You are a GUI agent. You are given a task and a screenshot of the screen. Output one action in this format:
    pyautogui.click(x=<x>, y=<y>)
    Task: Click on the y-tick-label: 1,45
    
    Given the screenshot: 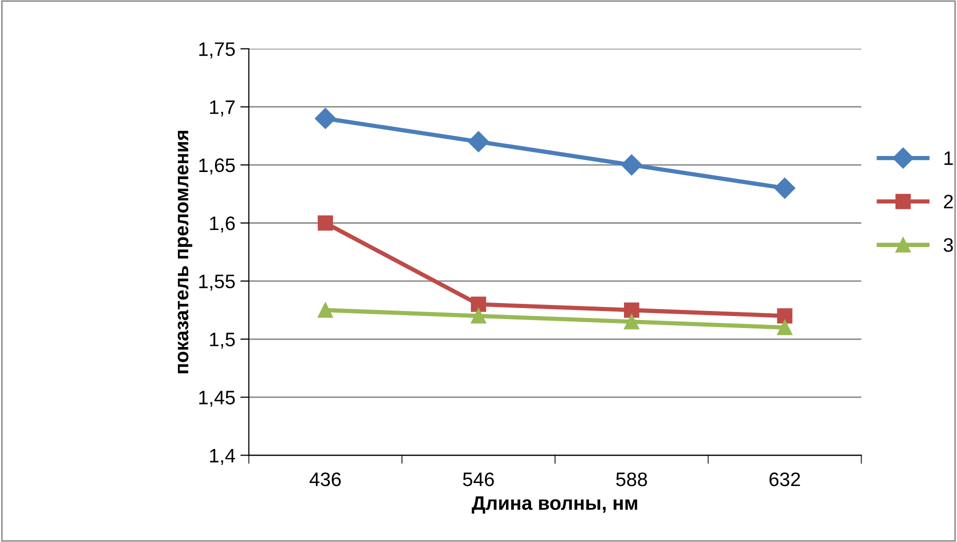 What is the action you would take?
    pyautogui.click(x=217, y=398)
    